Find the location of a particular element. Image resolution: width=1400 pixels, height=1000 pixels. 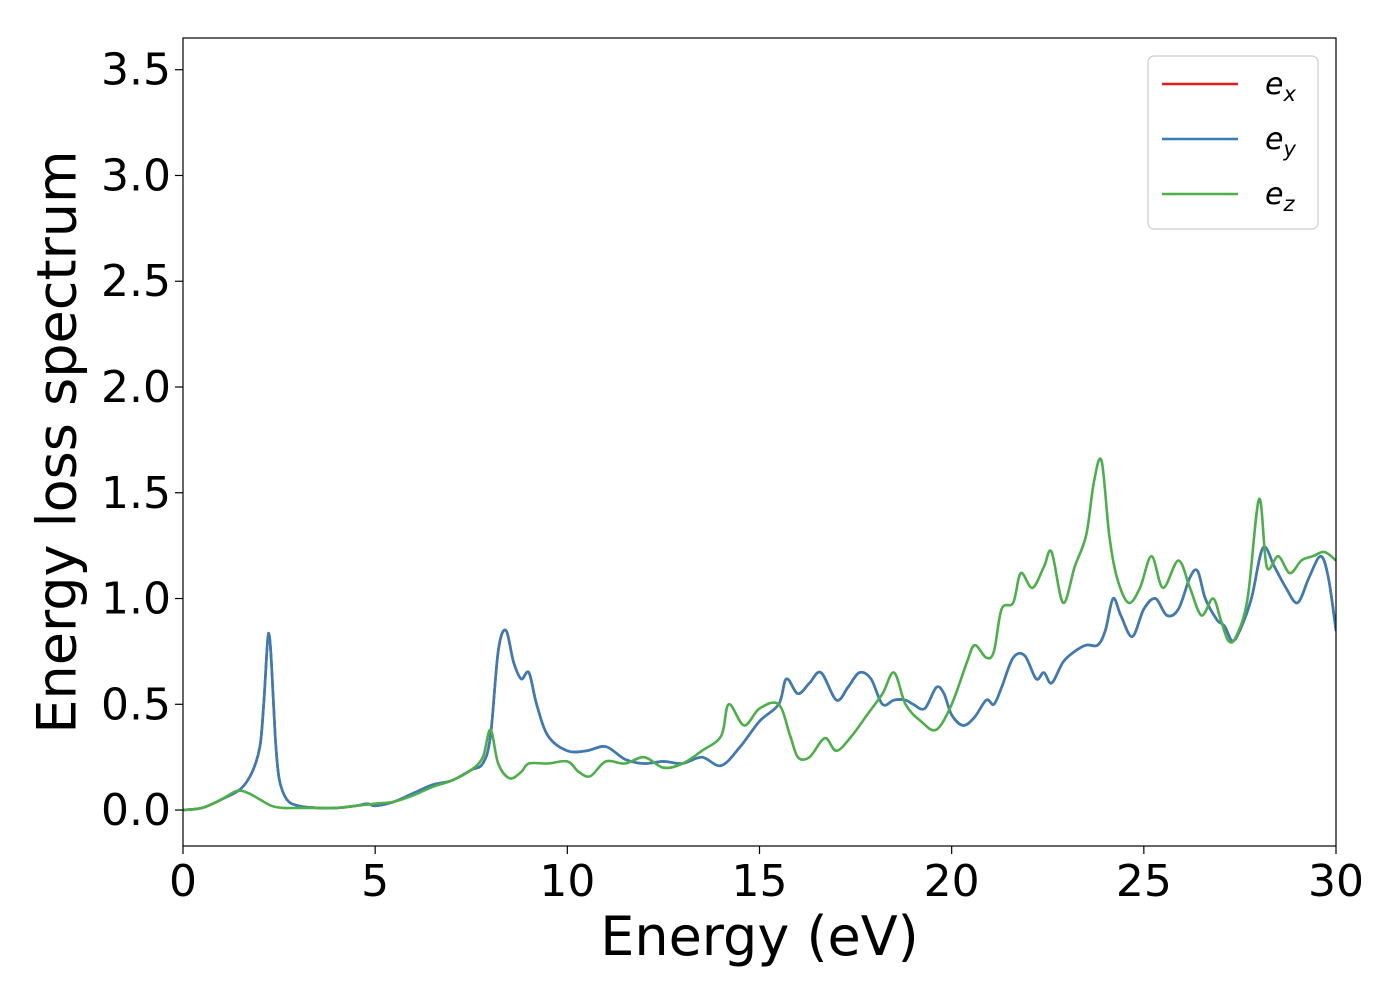

x-tick-label: 0 is located at coordinates (183, 881).